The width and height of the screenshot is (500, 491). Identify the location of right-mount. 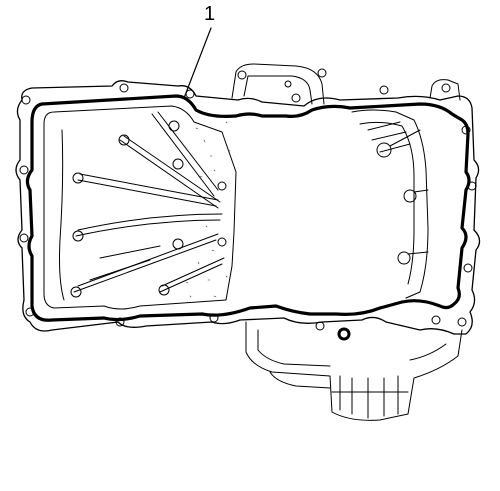
(445, 90).